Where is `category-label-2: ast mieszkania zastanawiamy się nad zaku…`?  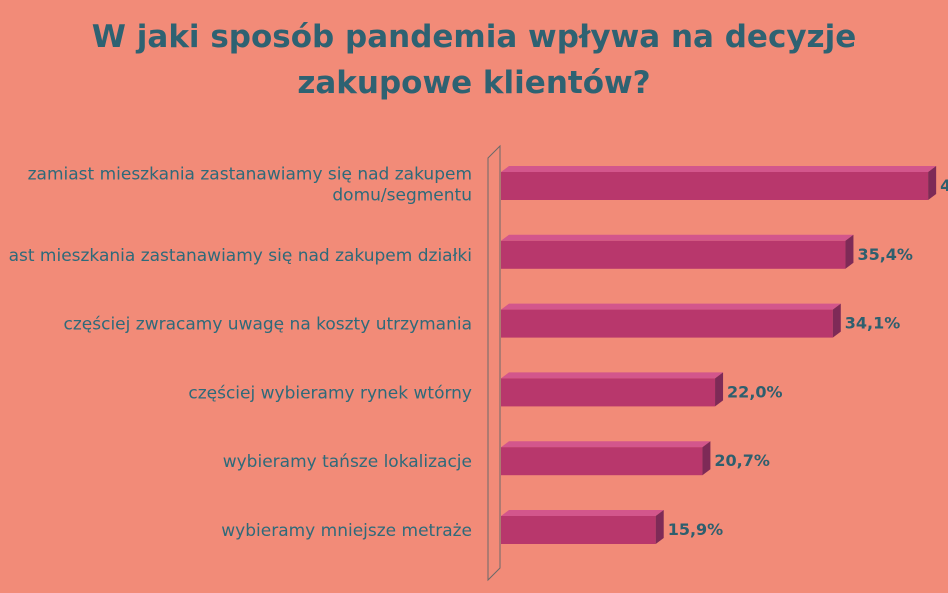 category-label-2: ast mieszkania zastanawiamy się nad zaku… is located at coordinates (240, 256).